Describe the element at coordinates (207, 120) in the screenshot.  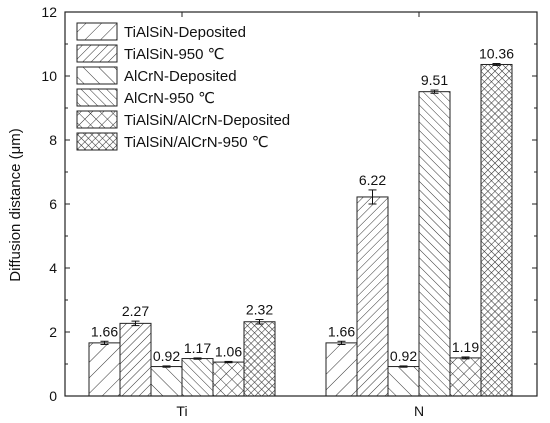
I see `legend-label: TiAlSiN/AlCrN-Deposited` at that location.